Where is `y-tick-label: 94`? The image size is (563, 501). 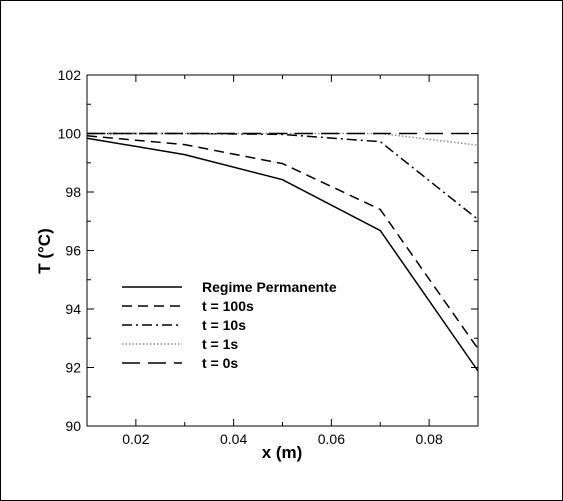 y-tick-label: 94 is located at coordinates (73, 309).